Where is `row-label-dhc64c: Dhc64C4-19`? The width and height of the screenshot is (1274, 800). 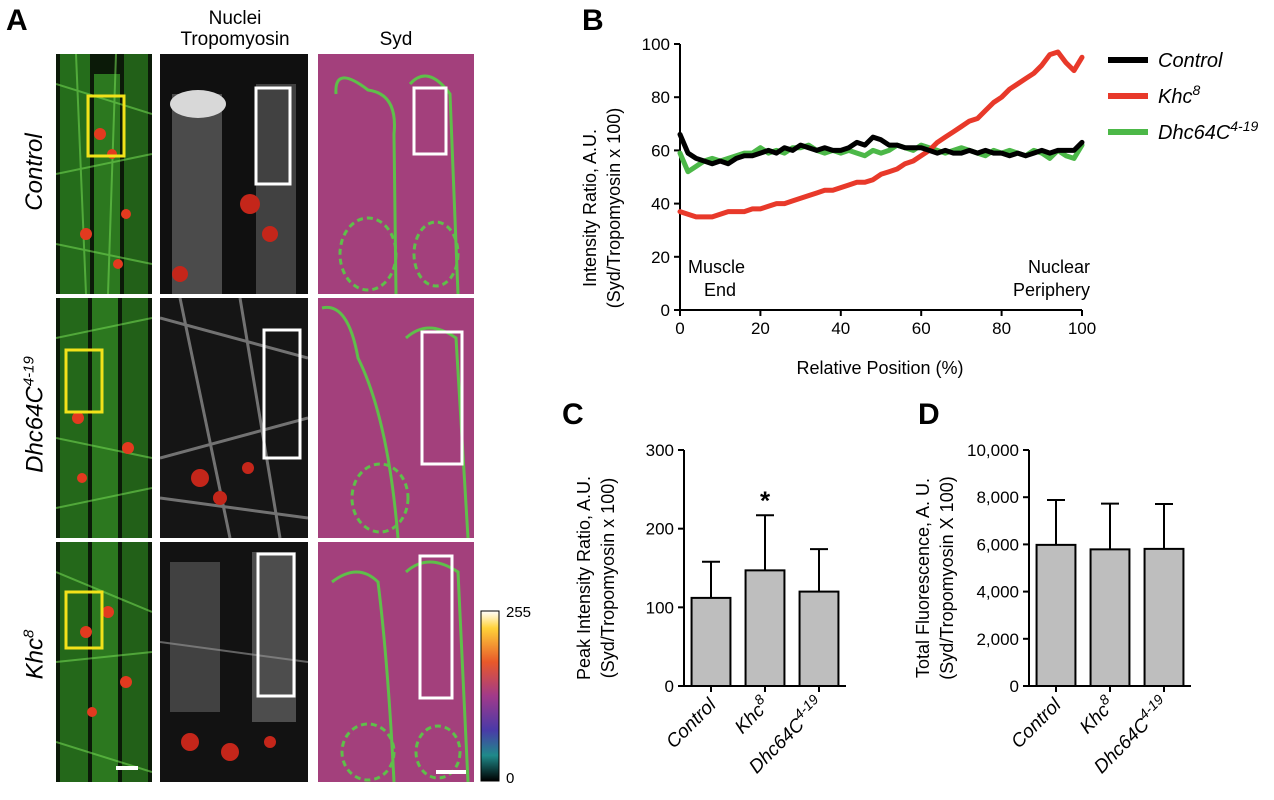 row-label-dhc64c: Dhc64C4-19 is located at coordinates (35, 415).